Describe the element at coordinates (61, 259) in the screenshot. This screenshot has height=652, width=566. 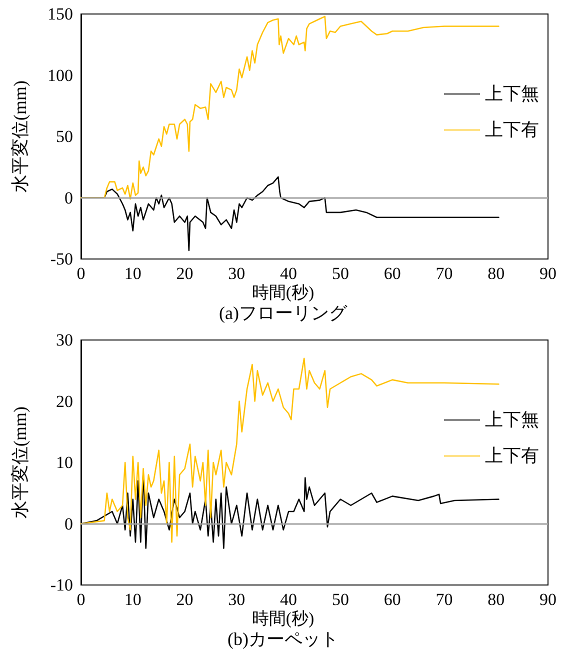
I see `y-tick-label: -50` at that location.